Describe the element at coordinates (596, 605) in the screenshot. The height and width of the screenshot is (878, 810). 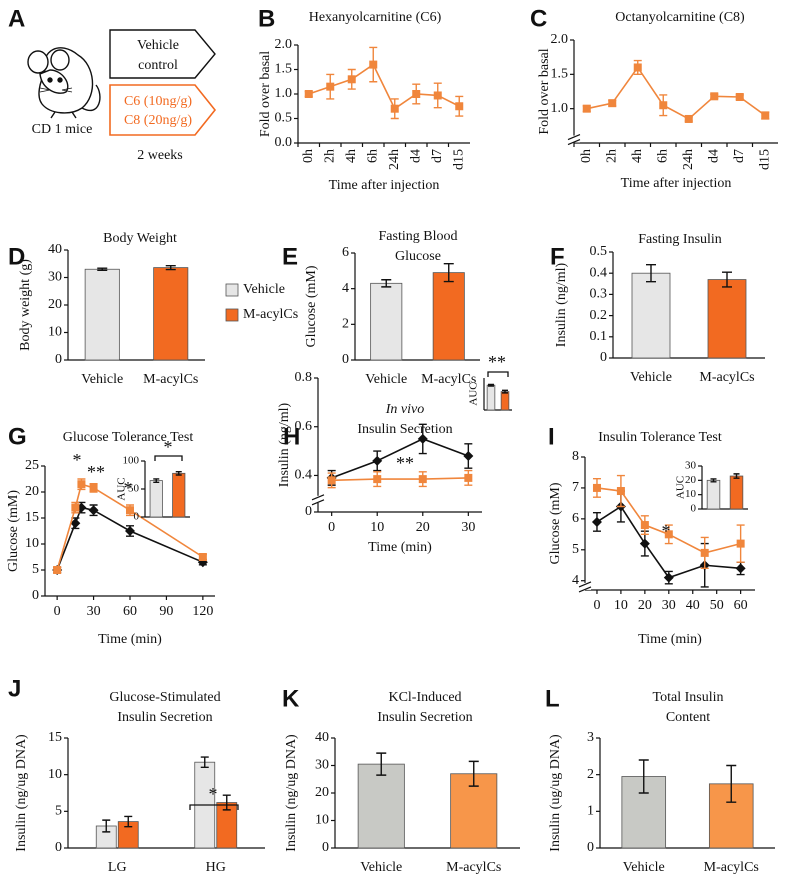
I see `x-tick-label: 0` at that location.